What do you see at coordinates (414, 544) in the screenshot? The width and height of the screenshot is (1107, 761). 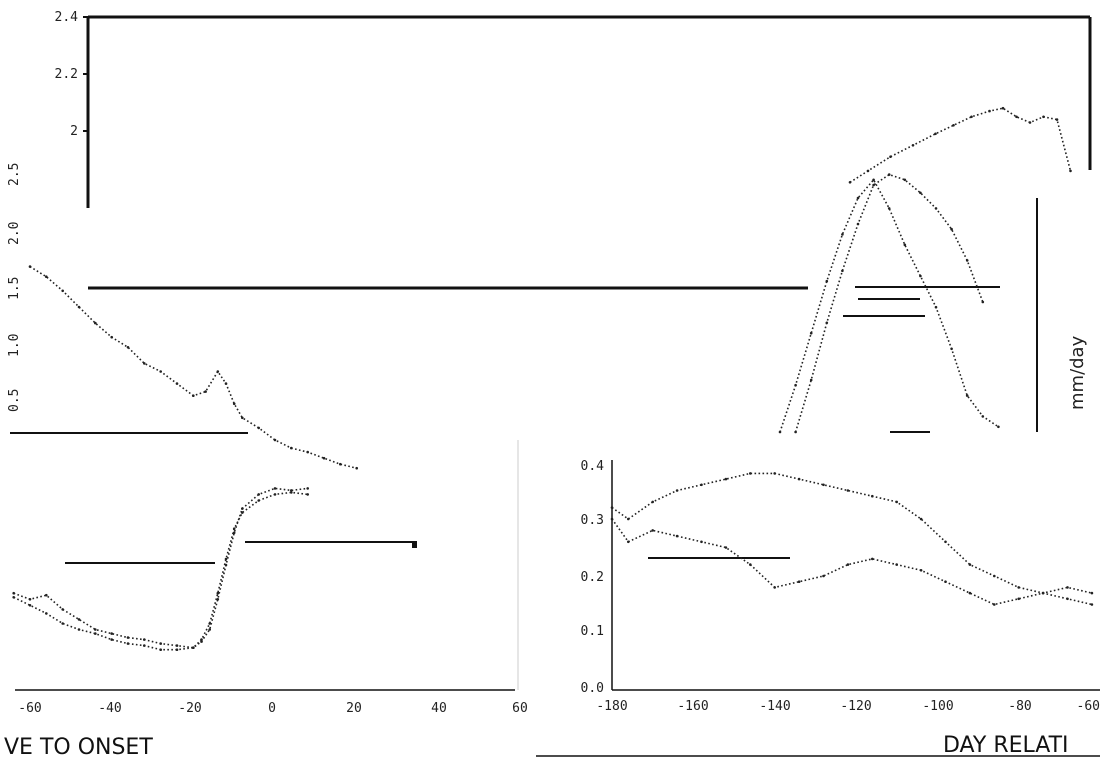 I see `left-marker-square` at bounding box center [414, 544].